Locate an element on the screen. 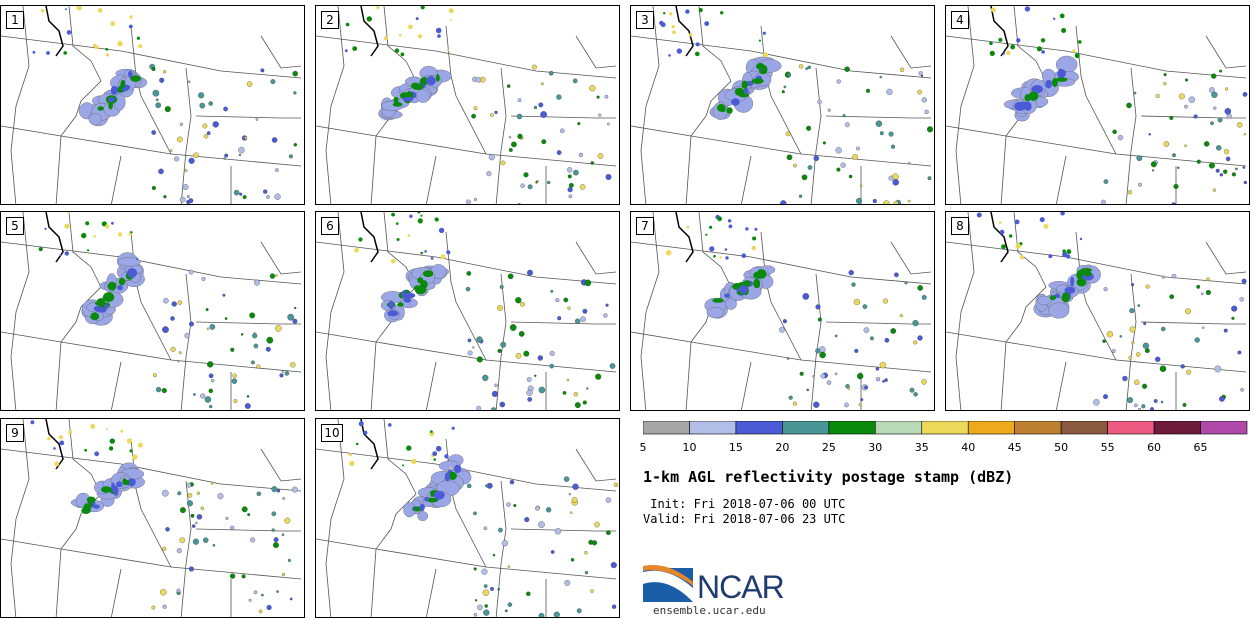 This screenshot has height=619, width=1260. member-panel: 7 is located at coordinates (782, 311).